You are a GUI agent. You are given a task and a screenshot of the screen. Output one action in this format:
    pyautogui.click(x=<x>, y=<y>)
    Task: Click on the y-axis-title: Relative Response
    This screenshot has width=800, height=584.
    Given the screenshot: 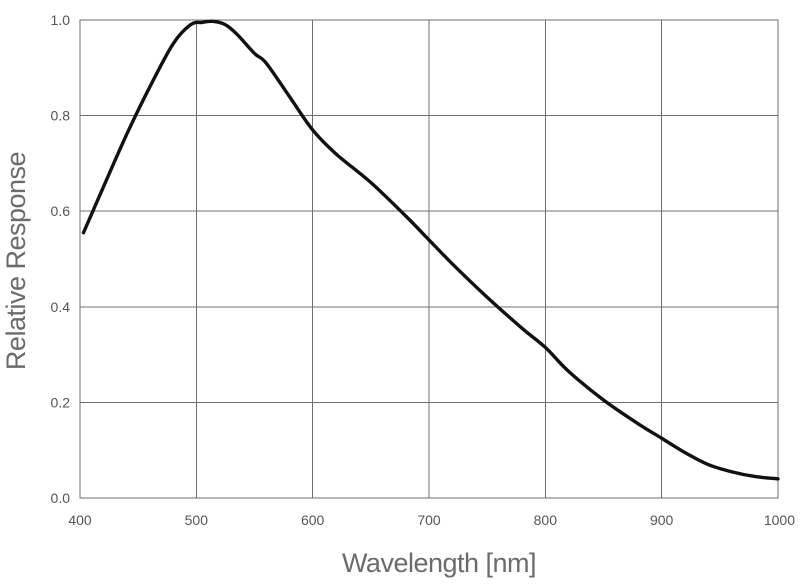 What is the action you would take?
    pyautogui.click(x=16, y=261)
    